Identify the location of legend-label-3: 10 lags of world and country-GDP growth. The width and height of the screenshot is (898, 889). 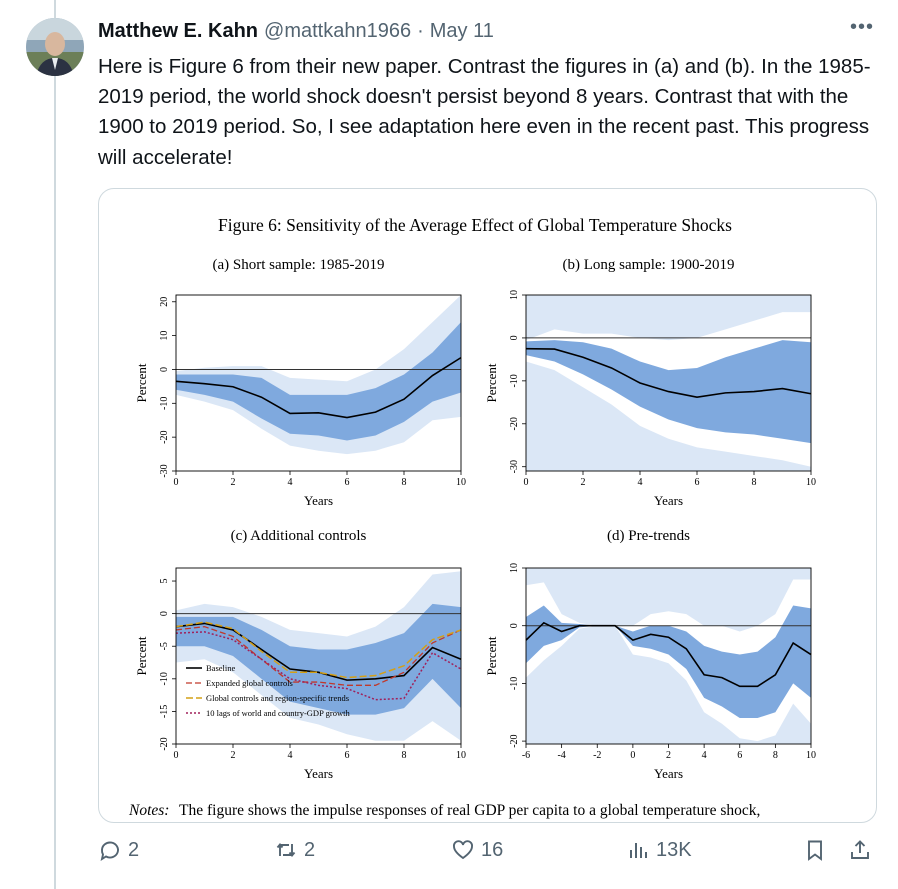
(278, 713).